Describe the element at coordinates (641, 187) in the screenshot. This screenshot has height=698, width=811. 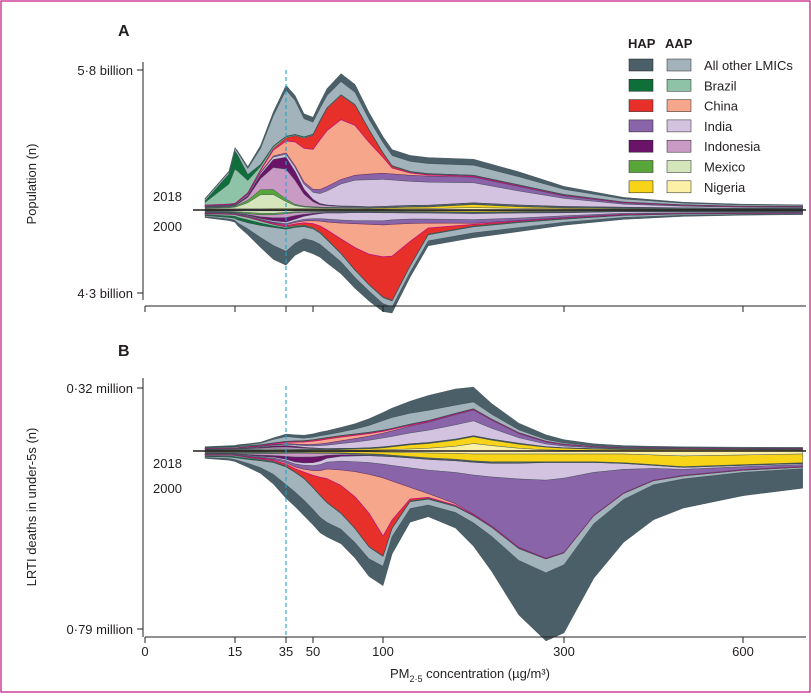
I see `legend-swatch-hap-nigeria` at that location.